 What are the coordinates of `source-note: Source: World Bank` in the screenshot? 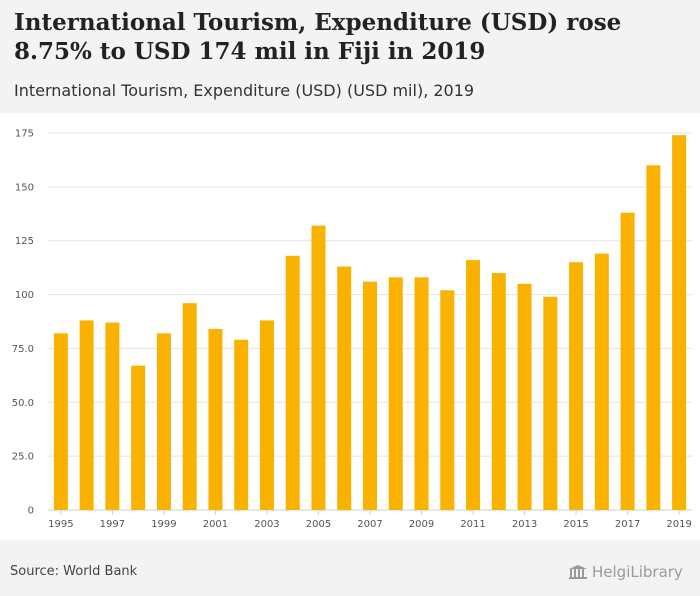 It's located at (74, 571).